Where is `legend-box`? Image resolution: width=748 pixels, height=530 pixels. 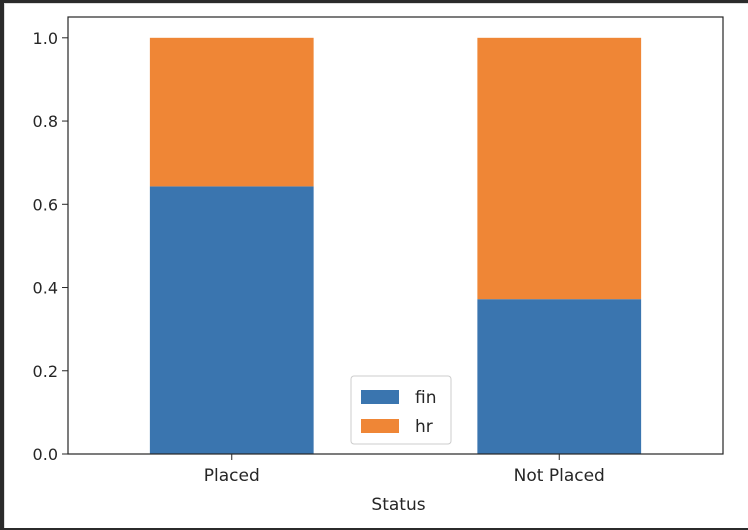
legend-box is located at coordinates (401, 410).